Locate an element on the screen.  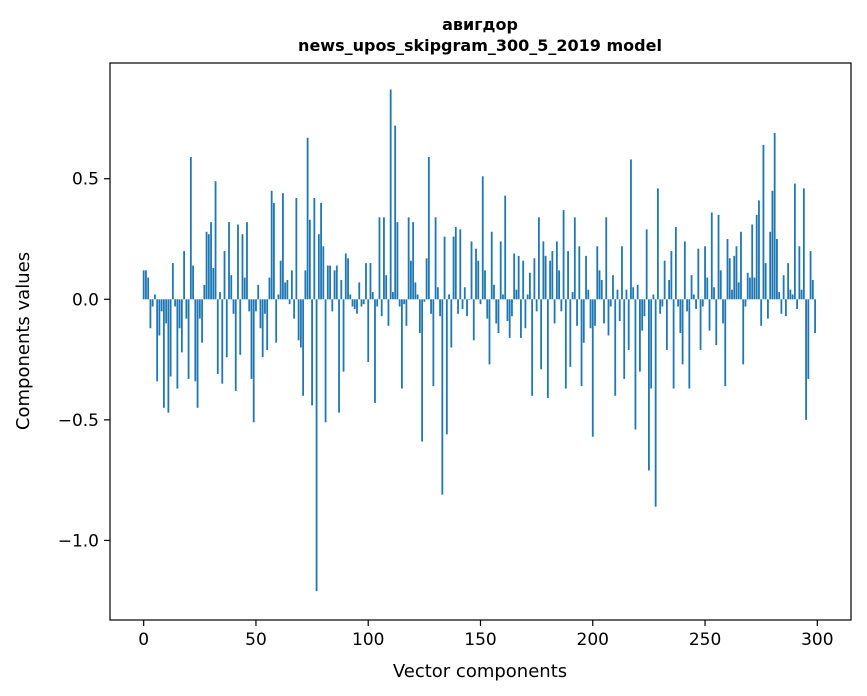
x-axis-label: Vector components is located at coordinates (480, 671).